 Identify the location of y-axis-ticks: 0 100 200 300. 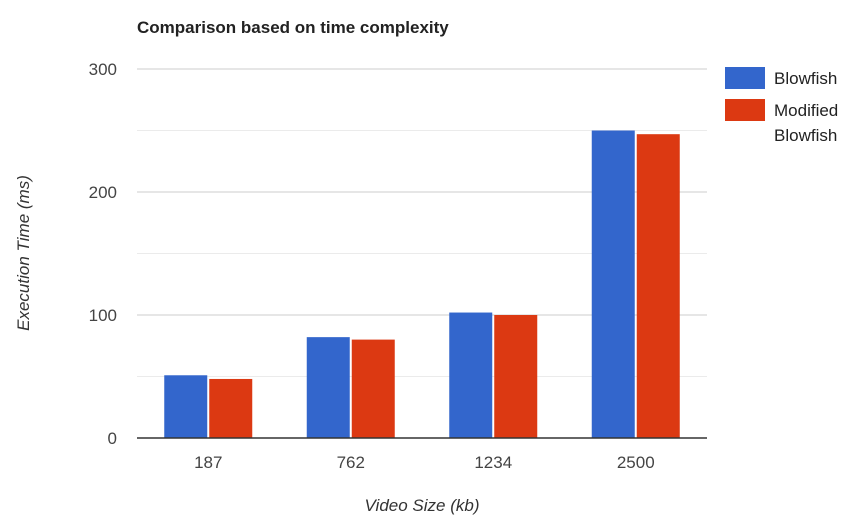
(103, 254).